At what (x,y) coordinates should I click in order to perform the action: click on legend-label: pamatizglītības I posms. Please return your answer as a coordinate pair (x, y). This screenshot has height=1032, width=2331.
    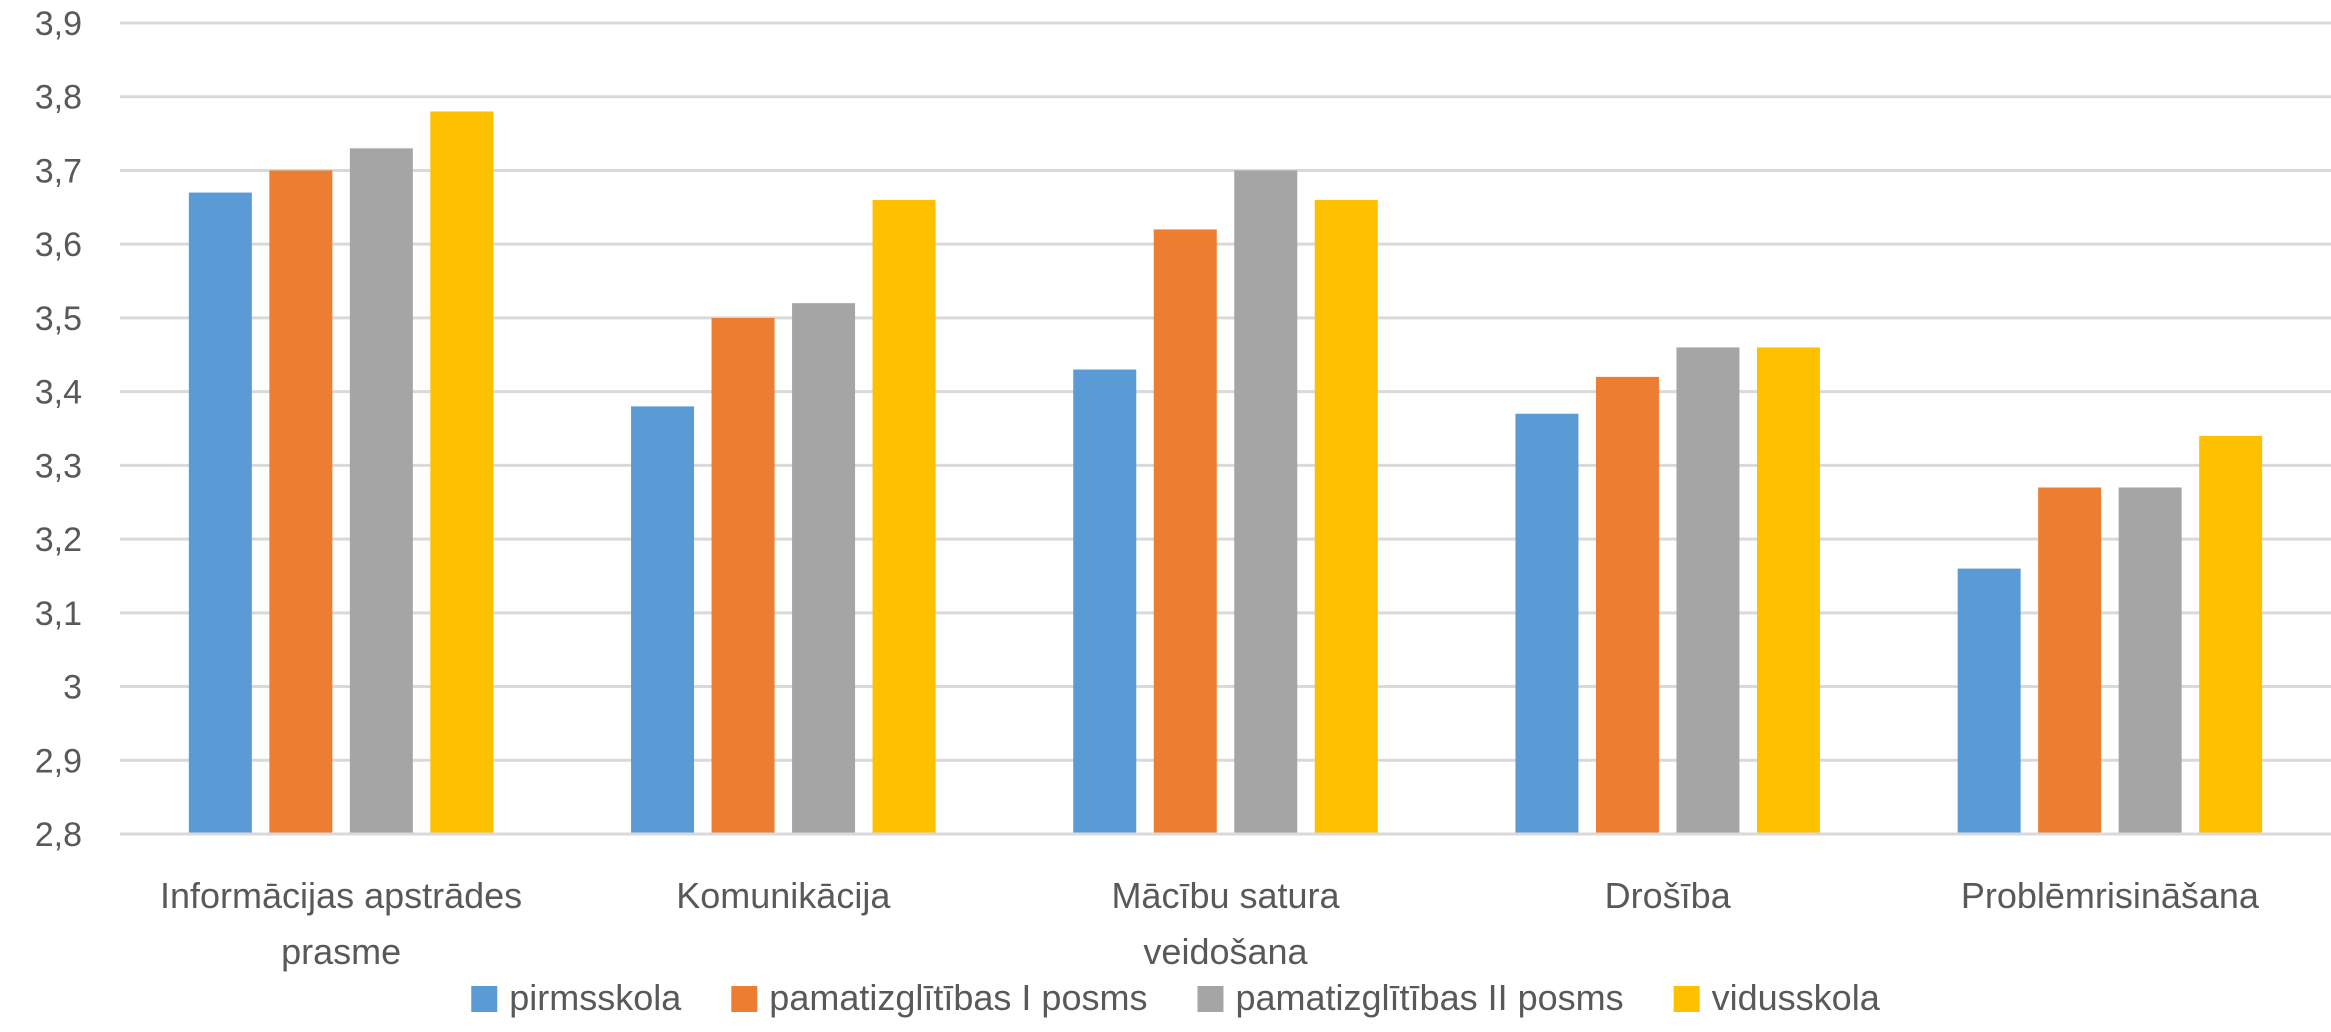
    Looking at the image, I should click on (958, 997).